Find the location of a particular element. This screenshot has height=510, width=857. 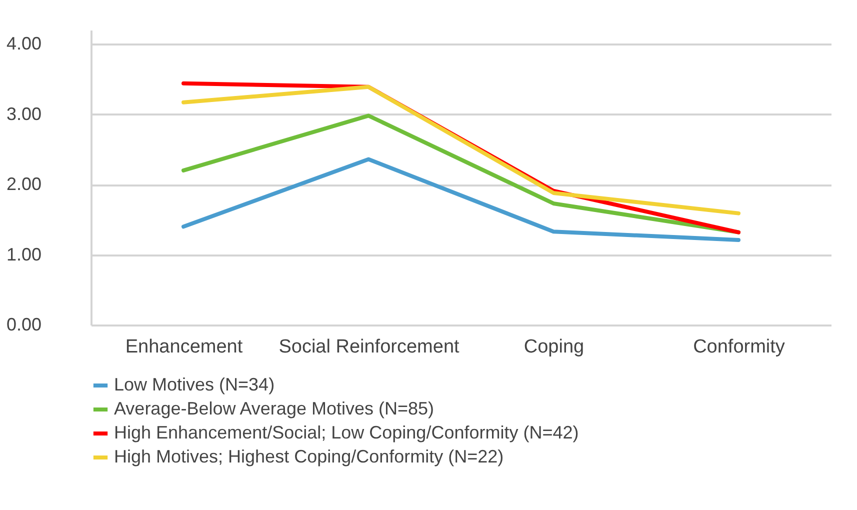

y-tick-label: 4.00 is located at coordinates (24, 44).